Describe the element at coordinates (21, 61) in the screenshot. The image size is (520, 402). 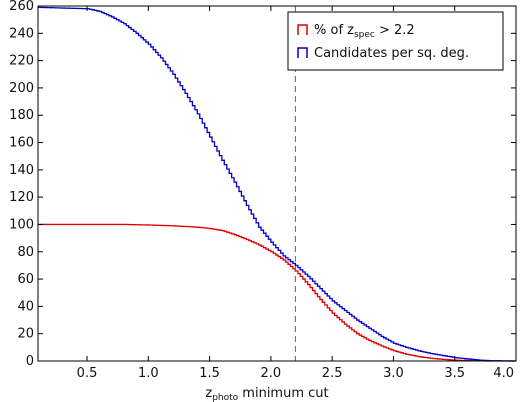
I see `y-tick-label: 220` at that location.